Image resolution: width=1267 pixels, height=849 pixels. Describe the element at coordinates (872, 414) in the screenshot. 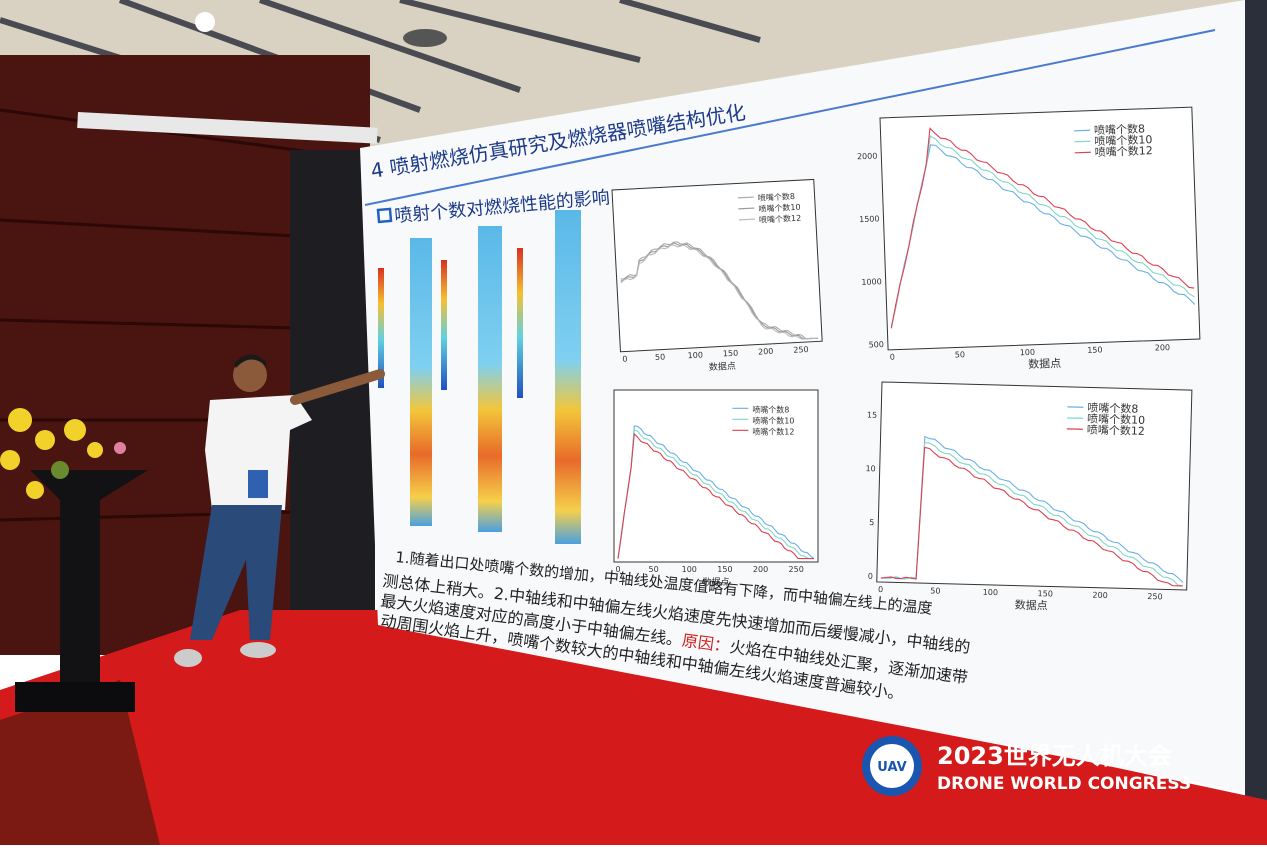

I see `y-tick-label: 15` at that location.